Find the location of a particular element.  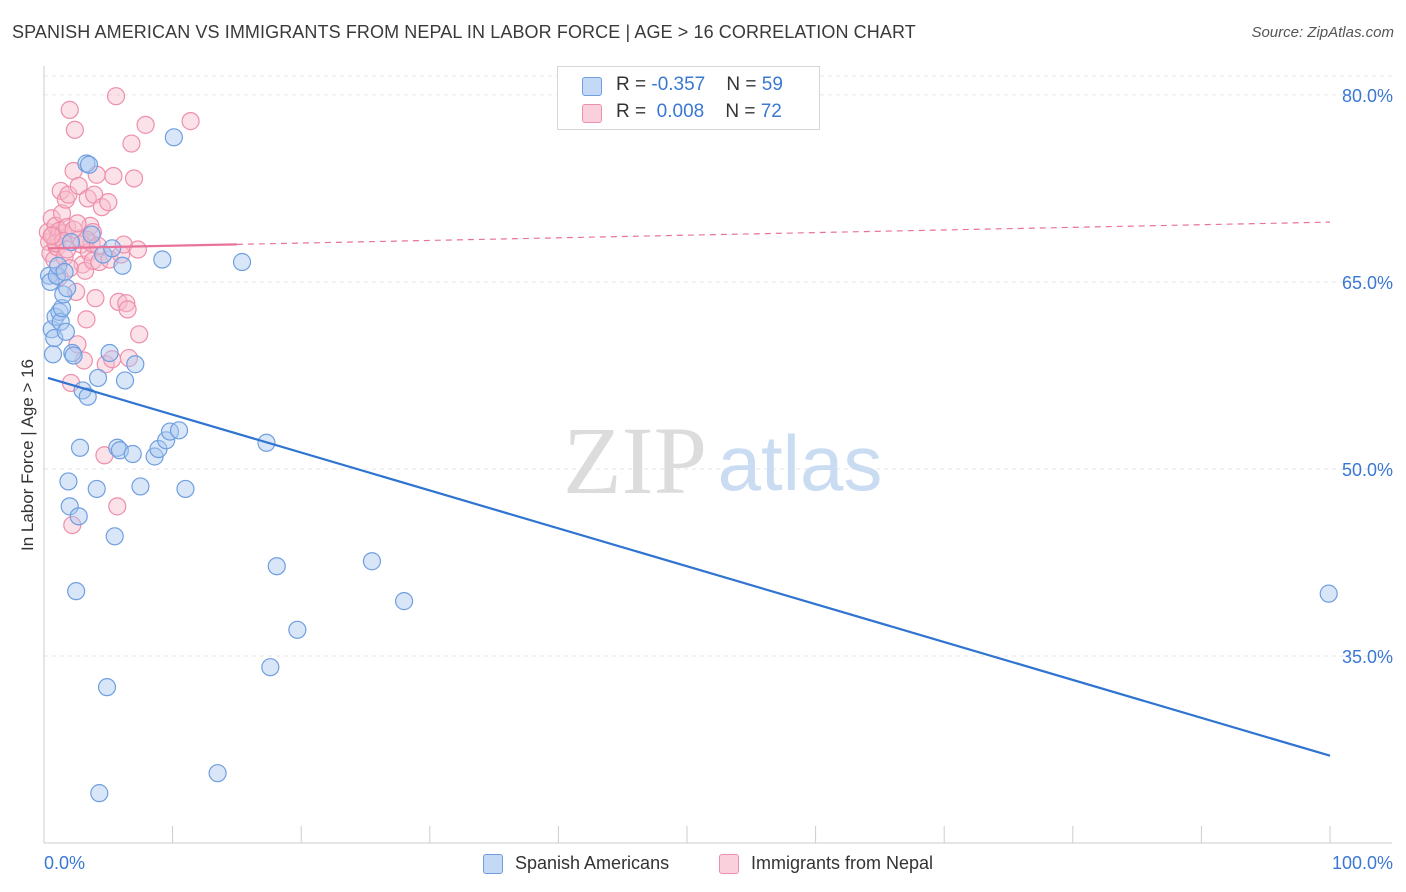

x-tick-label: 0.0% is located at coordinates (64, 863).